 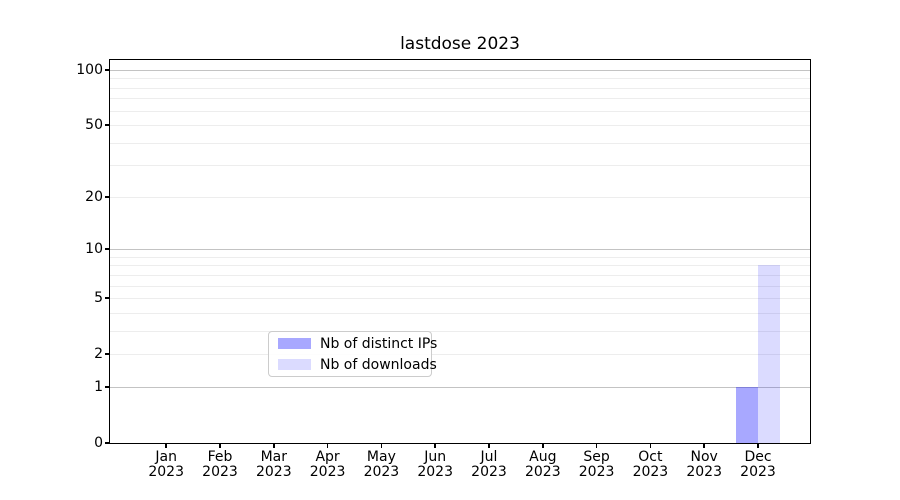 I want to click on x-tick-label-jul-2023: Jul 2023, so click(x=489, y=464).